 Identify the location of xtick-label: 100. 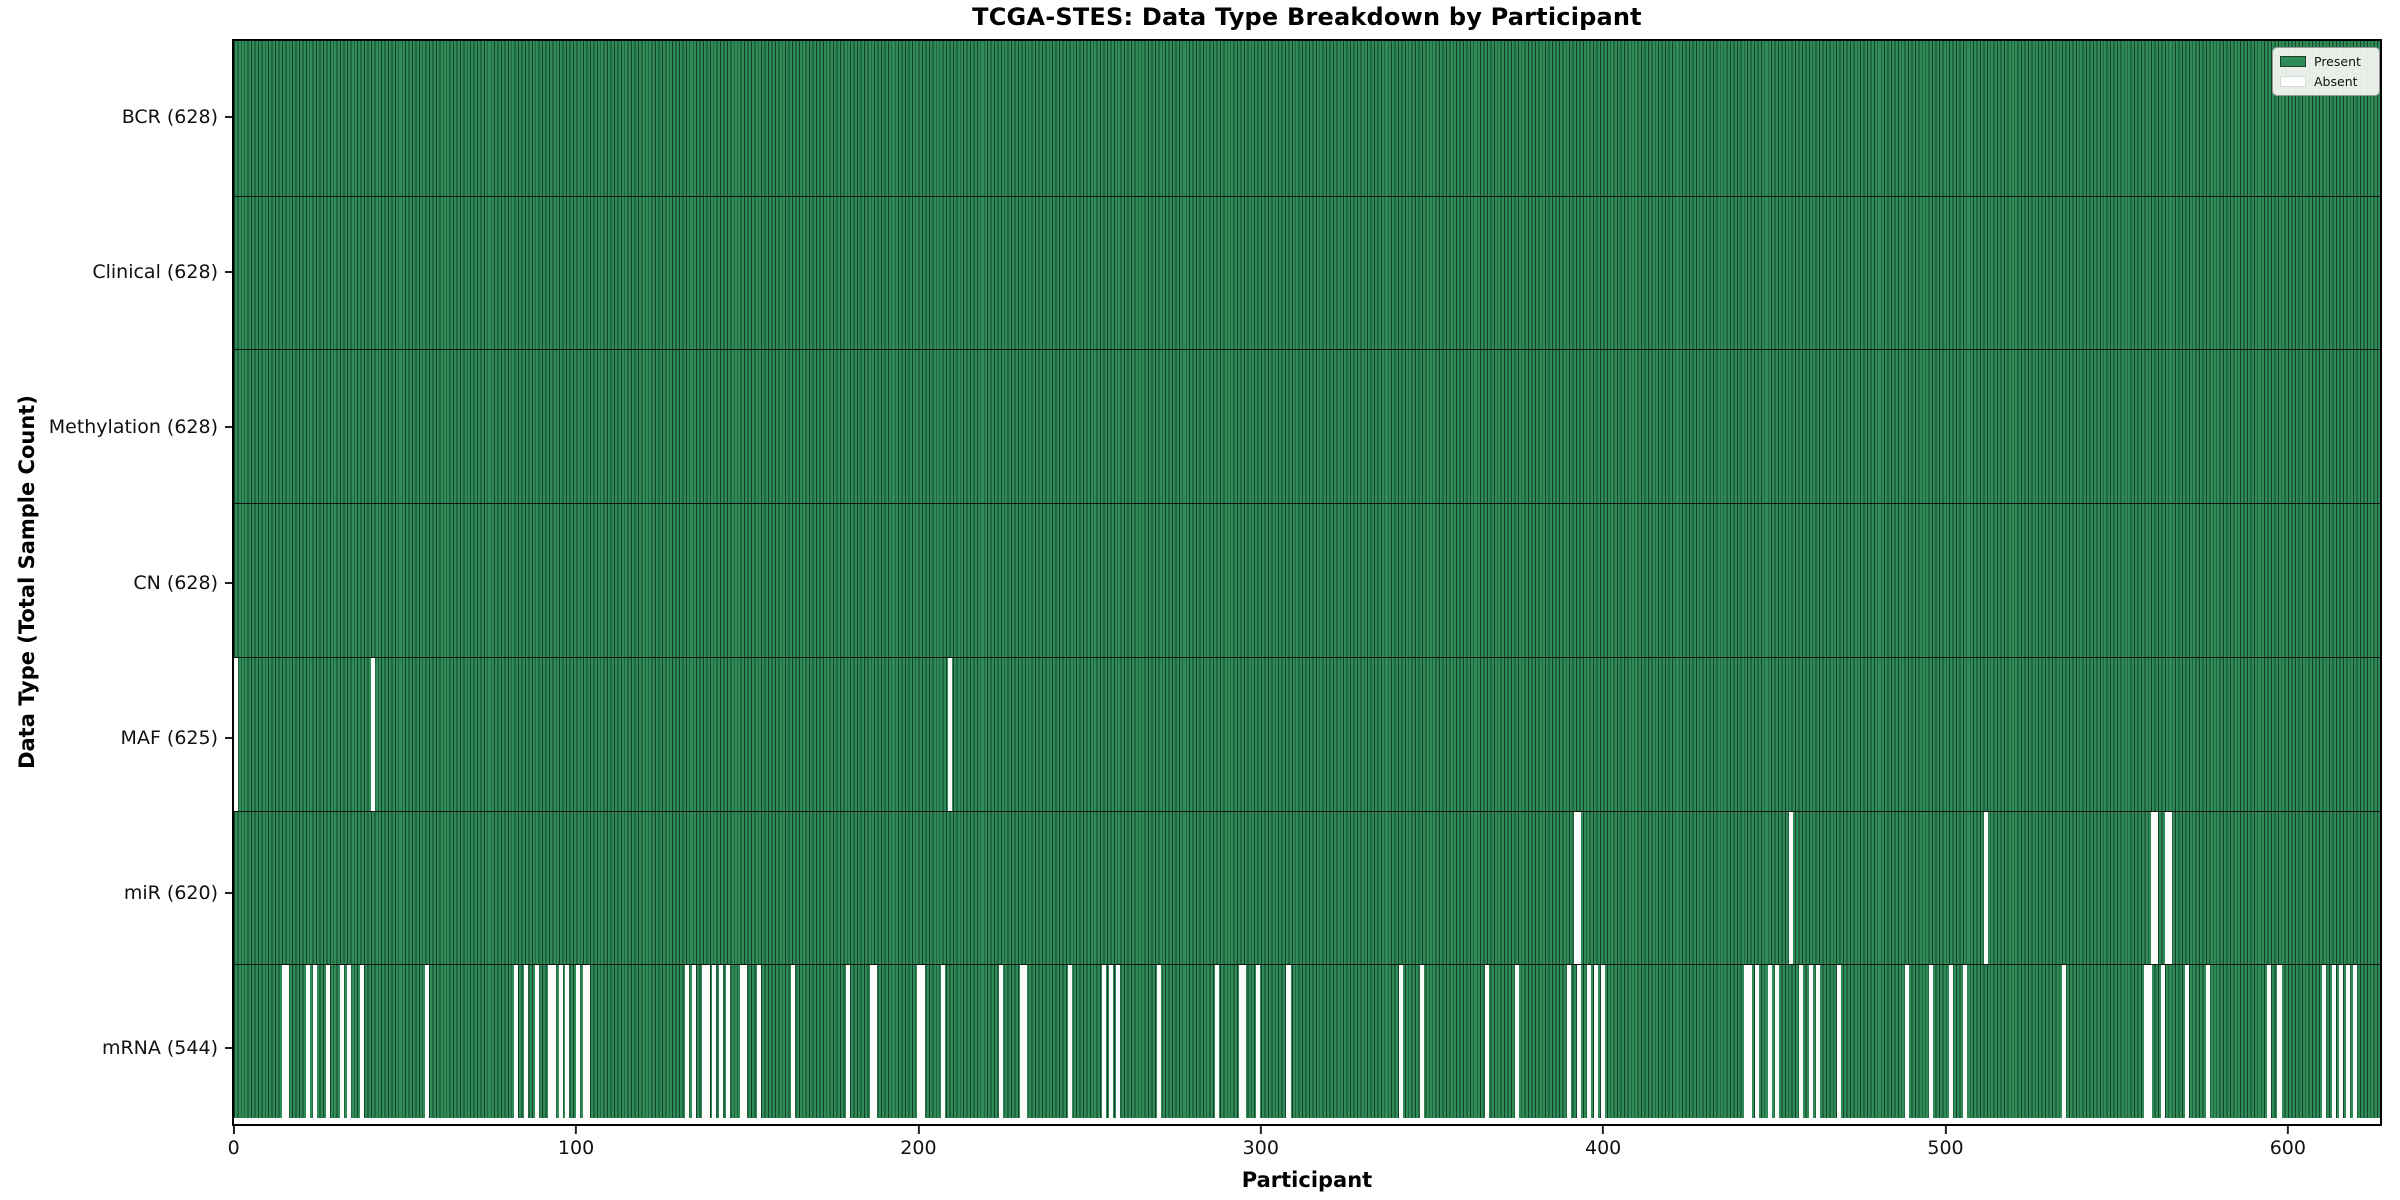
(576, 1148).